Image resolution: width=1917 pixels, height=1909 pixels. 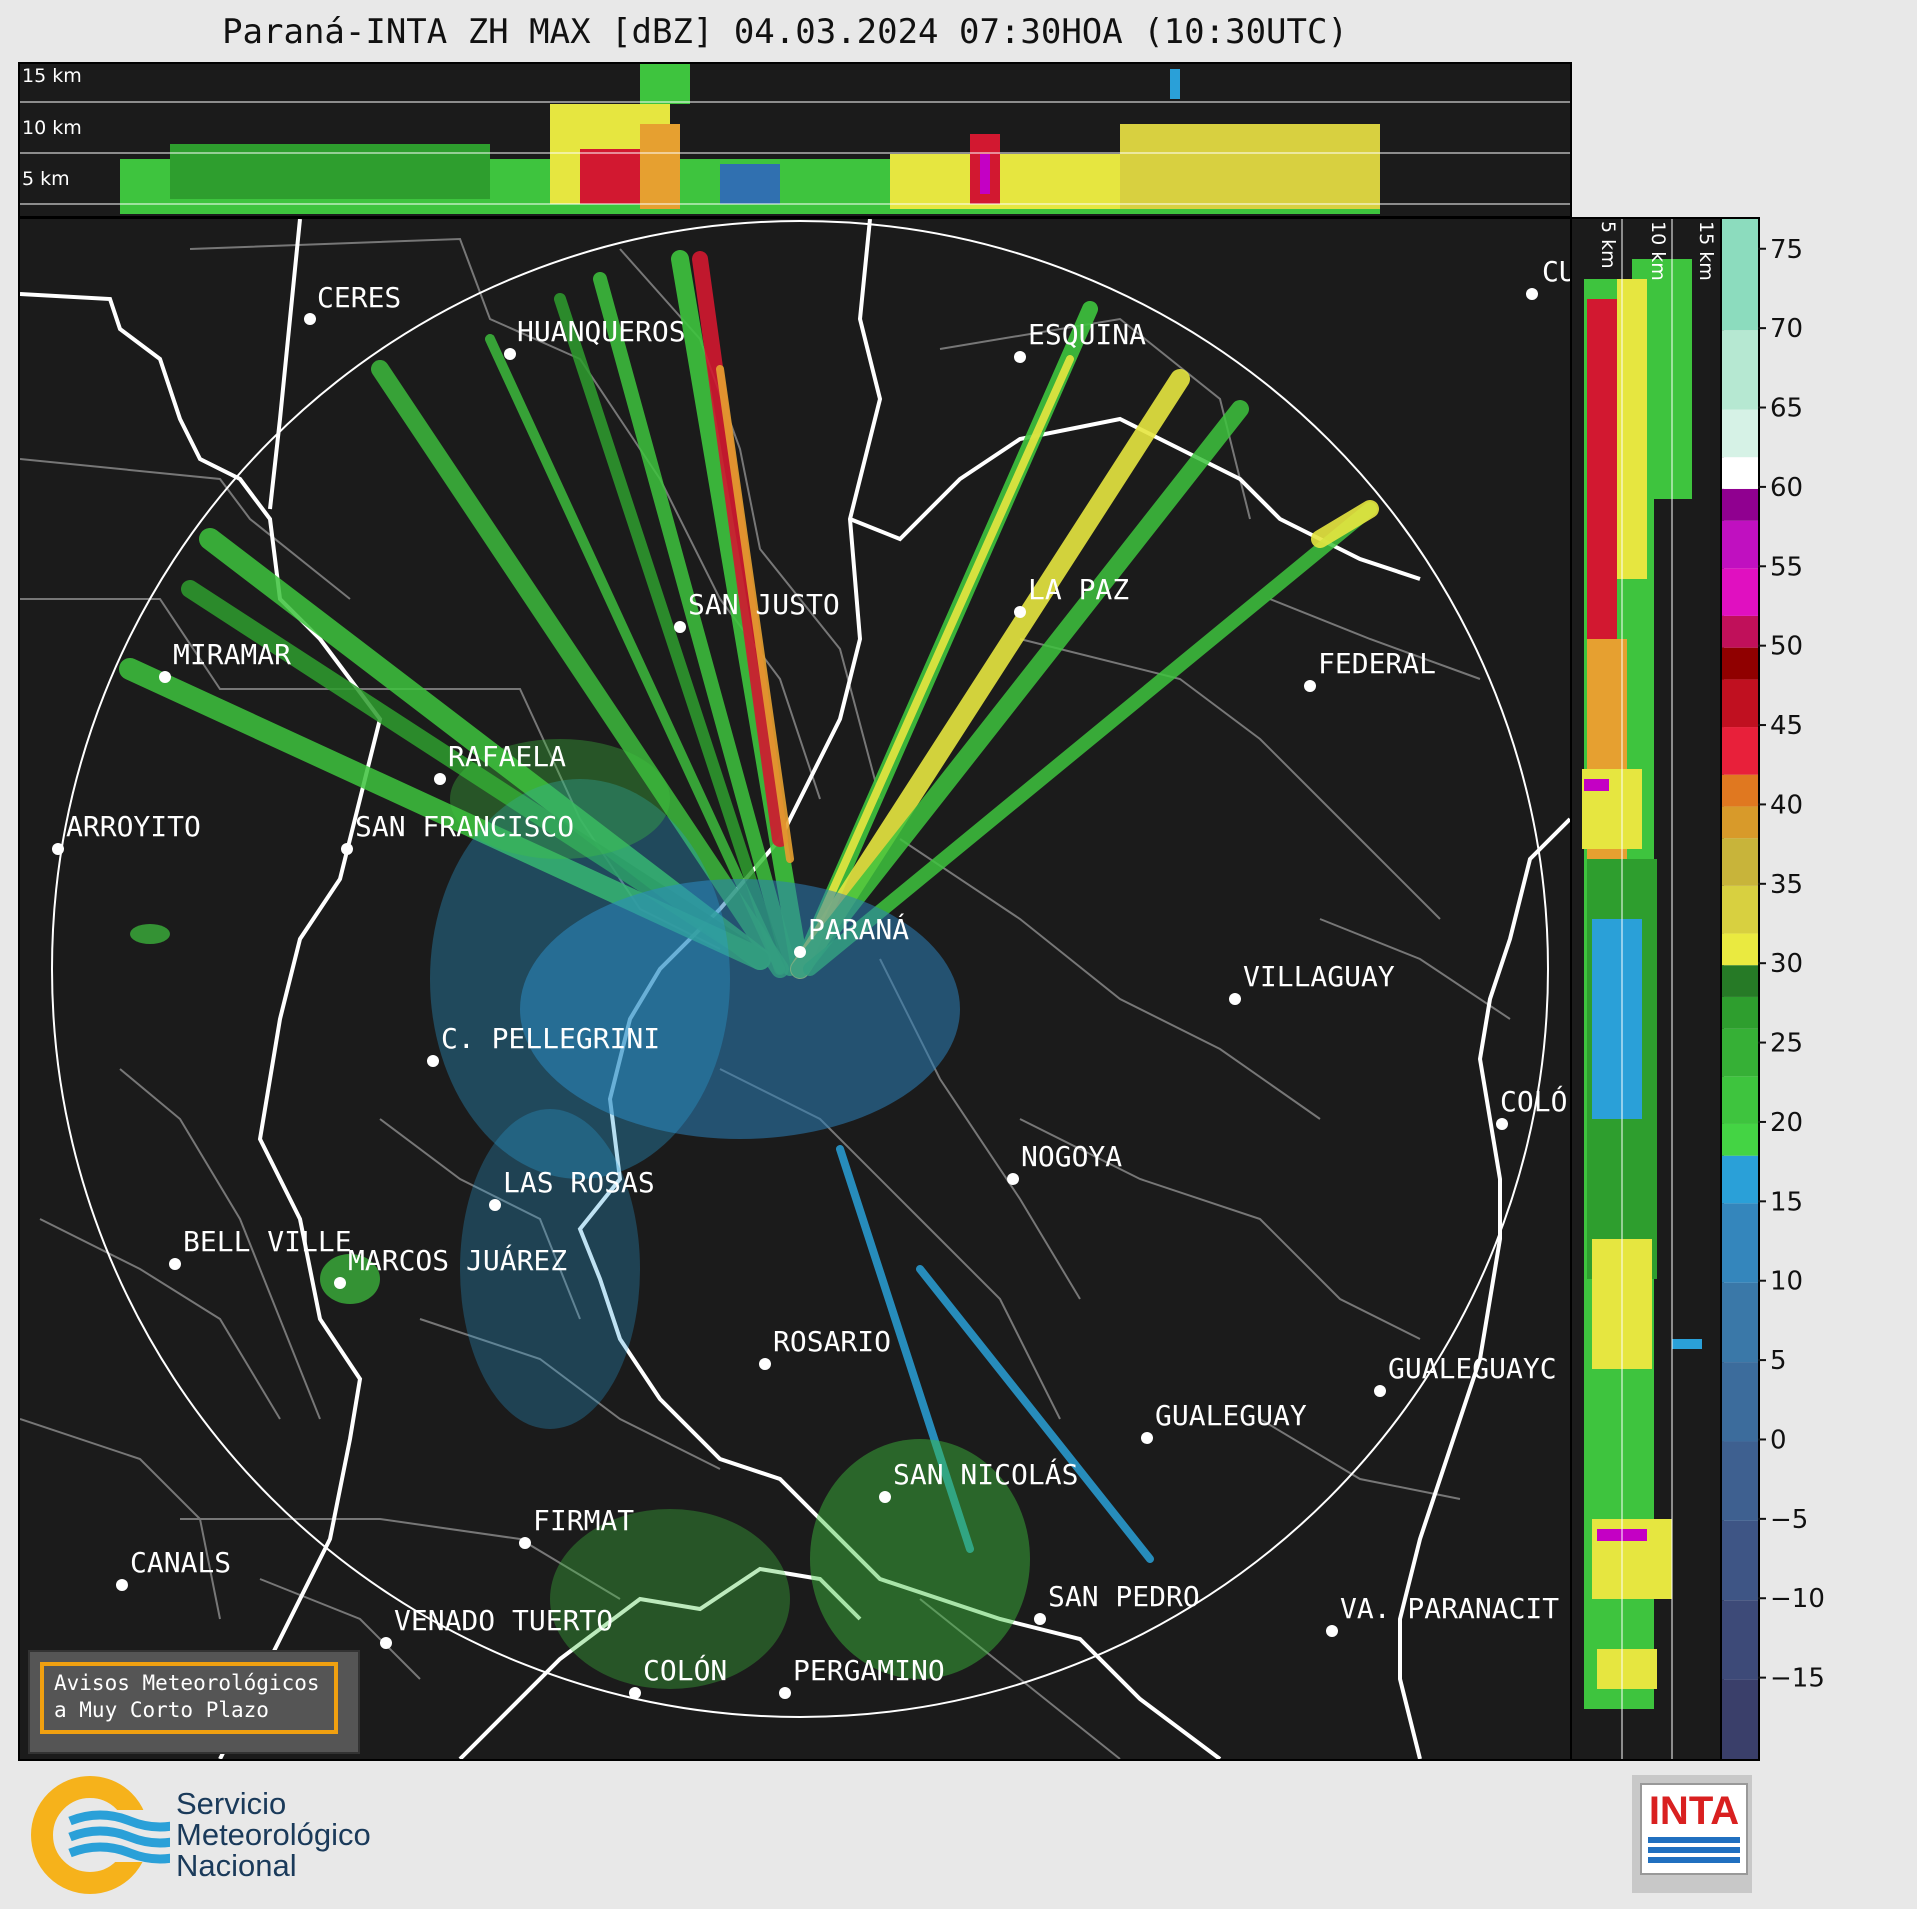 I want to click on city-label: BELL VILLE, so click(x=267, y=1241).